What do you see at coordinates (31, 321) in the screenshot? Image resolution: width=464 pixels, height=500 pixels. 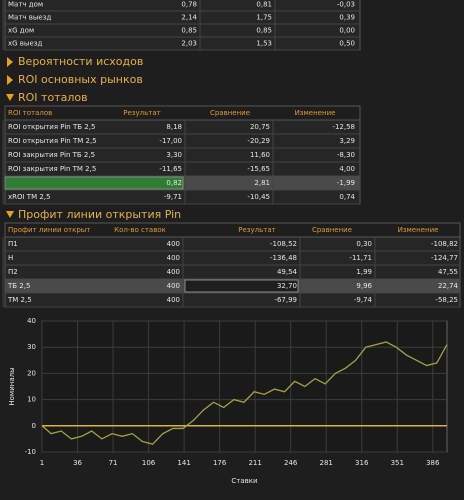 I see `y-tick-label: 40` at bounding box center [31, 321].